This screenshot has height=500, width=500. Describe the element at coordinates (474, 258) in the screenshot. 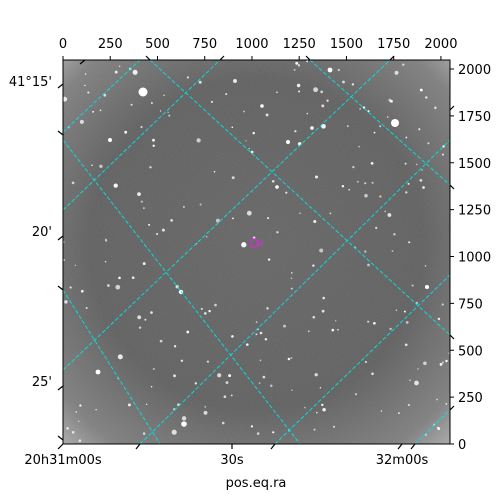

I see `y-tick-label: 1000` at that location.